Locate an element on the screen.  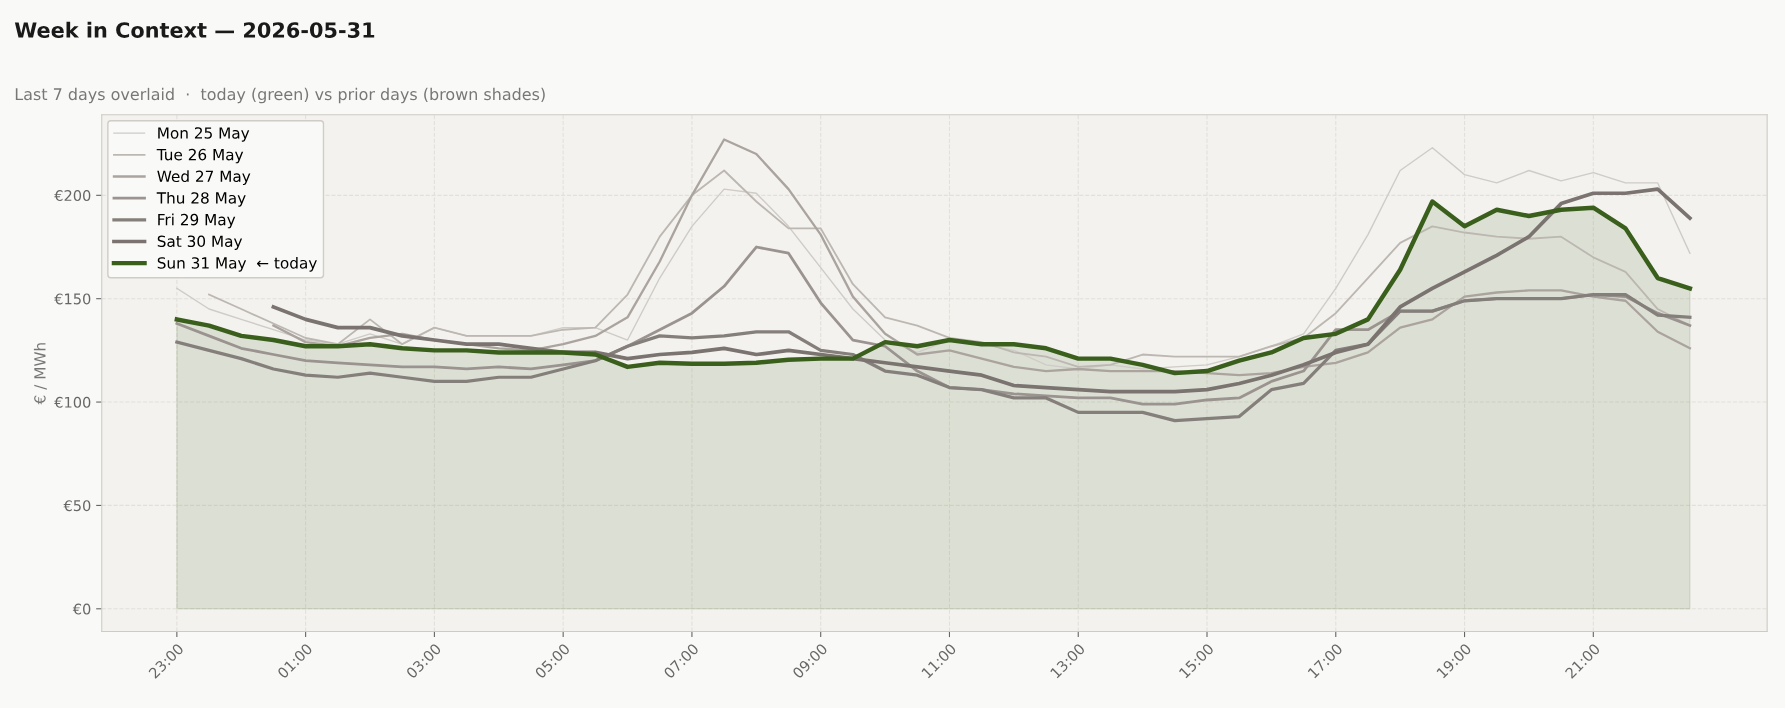
legend-label: Wed 27 May is located at coordinates (204, 178).